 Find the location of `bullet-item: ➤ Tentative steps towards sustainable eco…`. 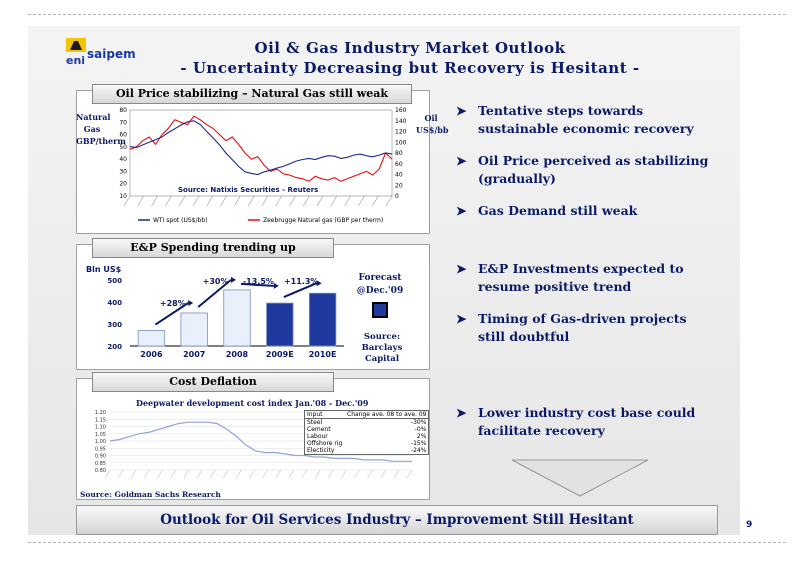

bullet-item: ➤ Tentative steps towards sustainable eco… is located at coordinates (586, 120).